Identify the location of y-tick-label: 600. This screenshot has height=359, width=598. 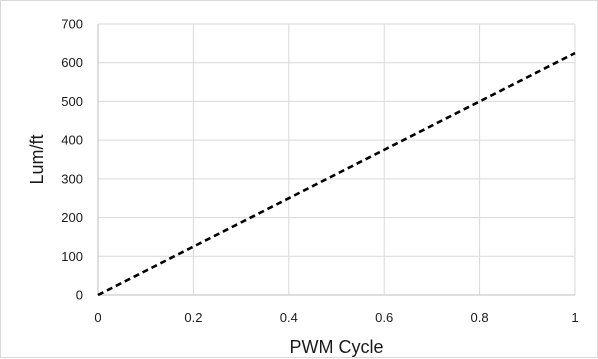
(72, 62).